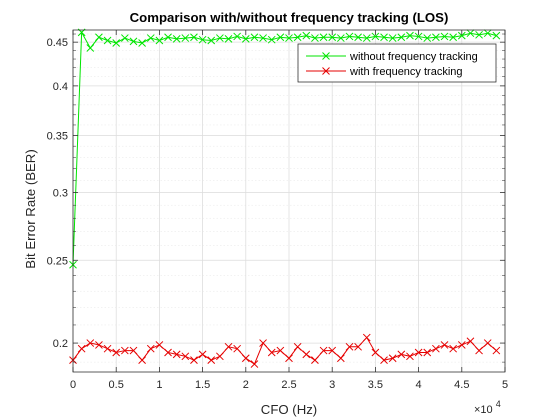 Image resolution: width=560 pixels, height=420 pixels. Describe the element at coordinates (73, 385) in the screenshot. I see `x-tick-label: 0` at that location.